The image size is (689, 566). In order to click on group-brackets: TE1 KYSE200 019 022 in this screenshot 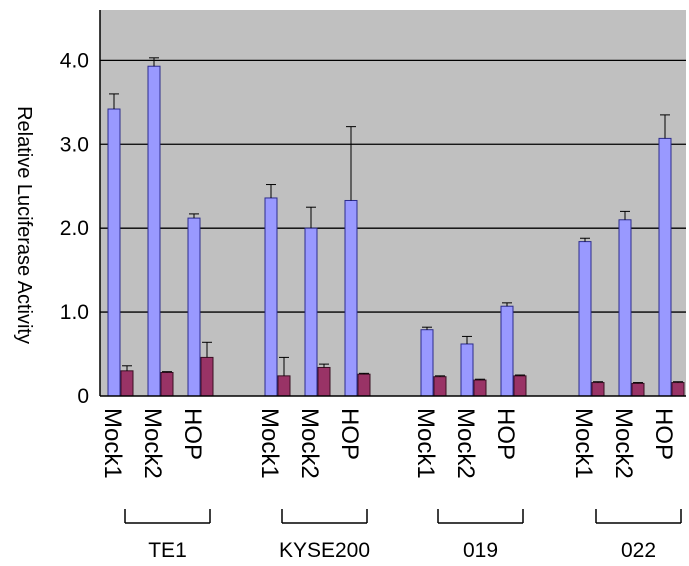, I will do `click(403, 535)`.